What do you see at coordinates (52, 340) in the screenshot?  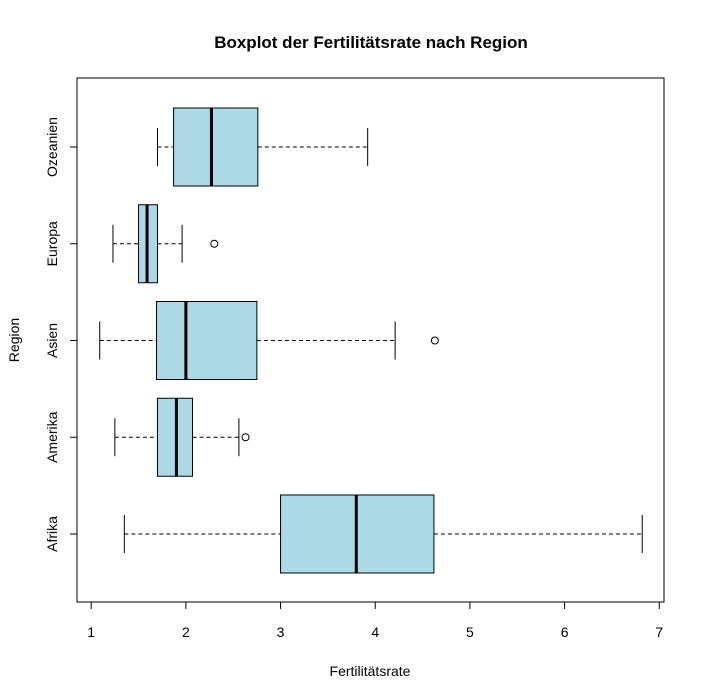 I see `y-tick-label-asien: Asien` at bounding box center [52, 340].